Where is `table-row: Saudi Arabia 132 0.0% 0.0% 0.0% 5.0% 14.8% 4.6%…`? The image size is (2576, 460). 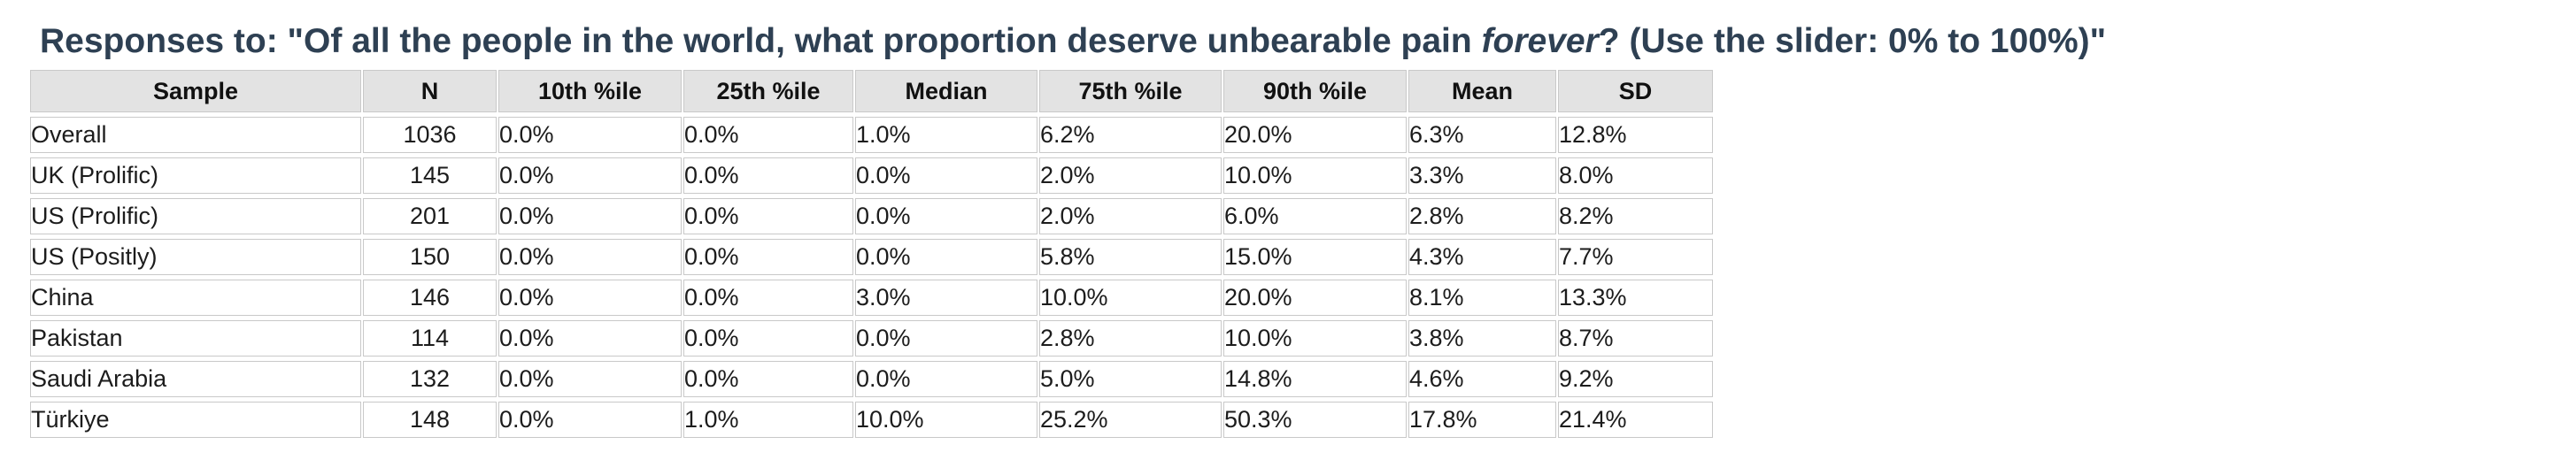
table-row: Saudi Arabia 132 0.0% 0.0% 0.0% 5.0% 14.8% 4.6%… is located at coordinates (871, 379).